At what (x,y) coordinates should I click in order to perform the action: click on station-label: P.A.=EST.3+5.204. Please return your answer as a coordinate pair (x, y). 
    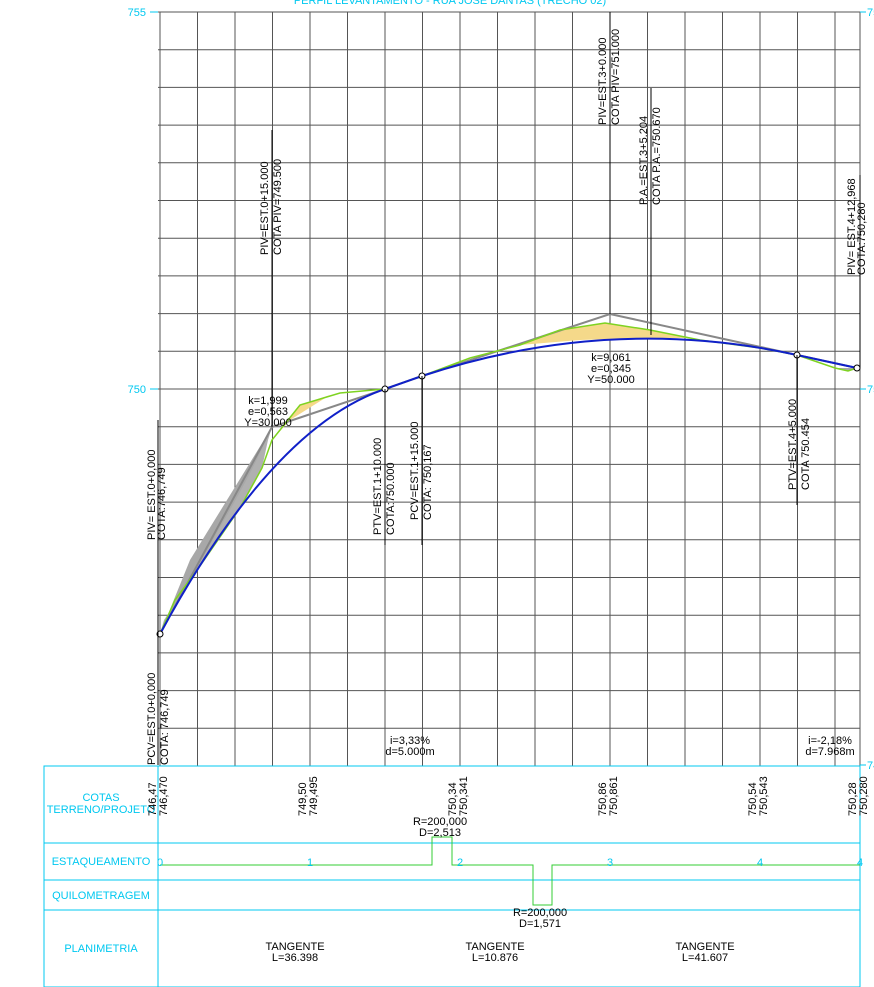
    Looking at the image, I should click on (644, 160).